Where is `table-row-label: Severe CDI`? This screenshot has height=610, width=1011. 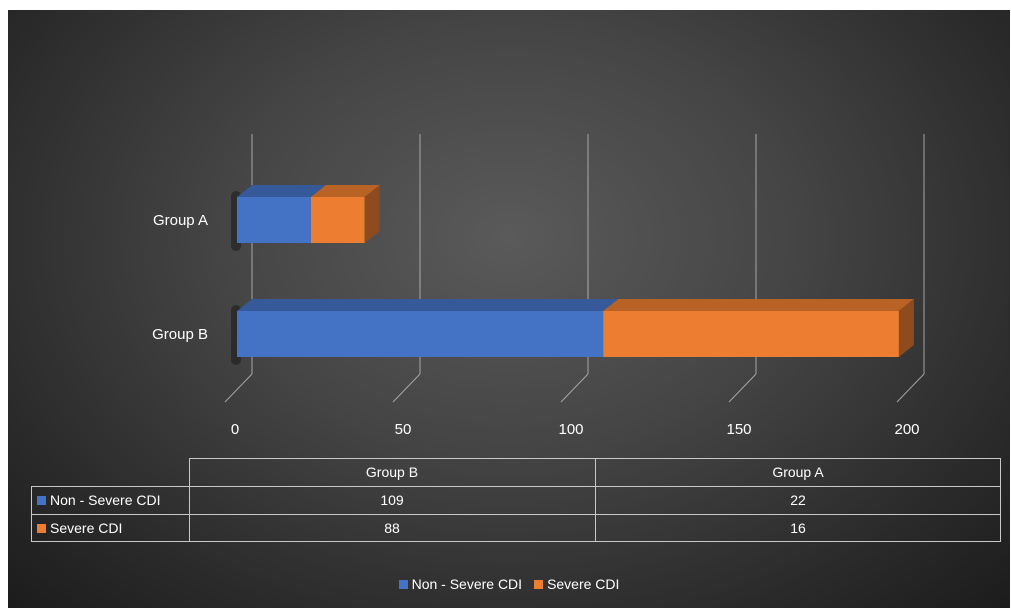
table-row-label: Severe CDI is located at coordinates (110, 528).